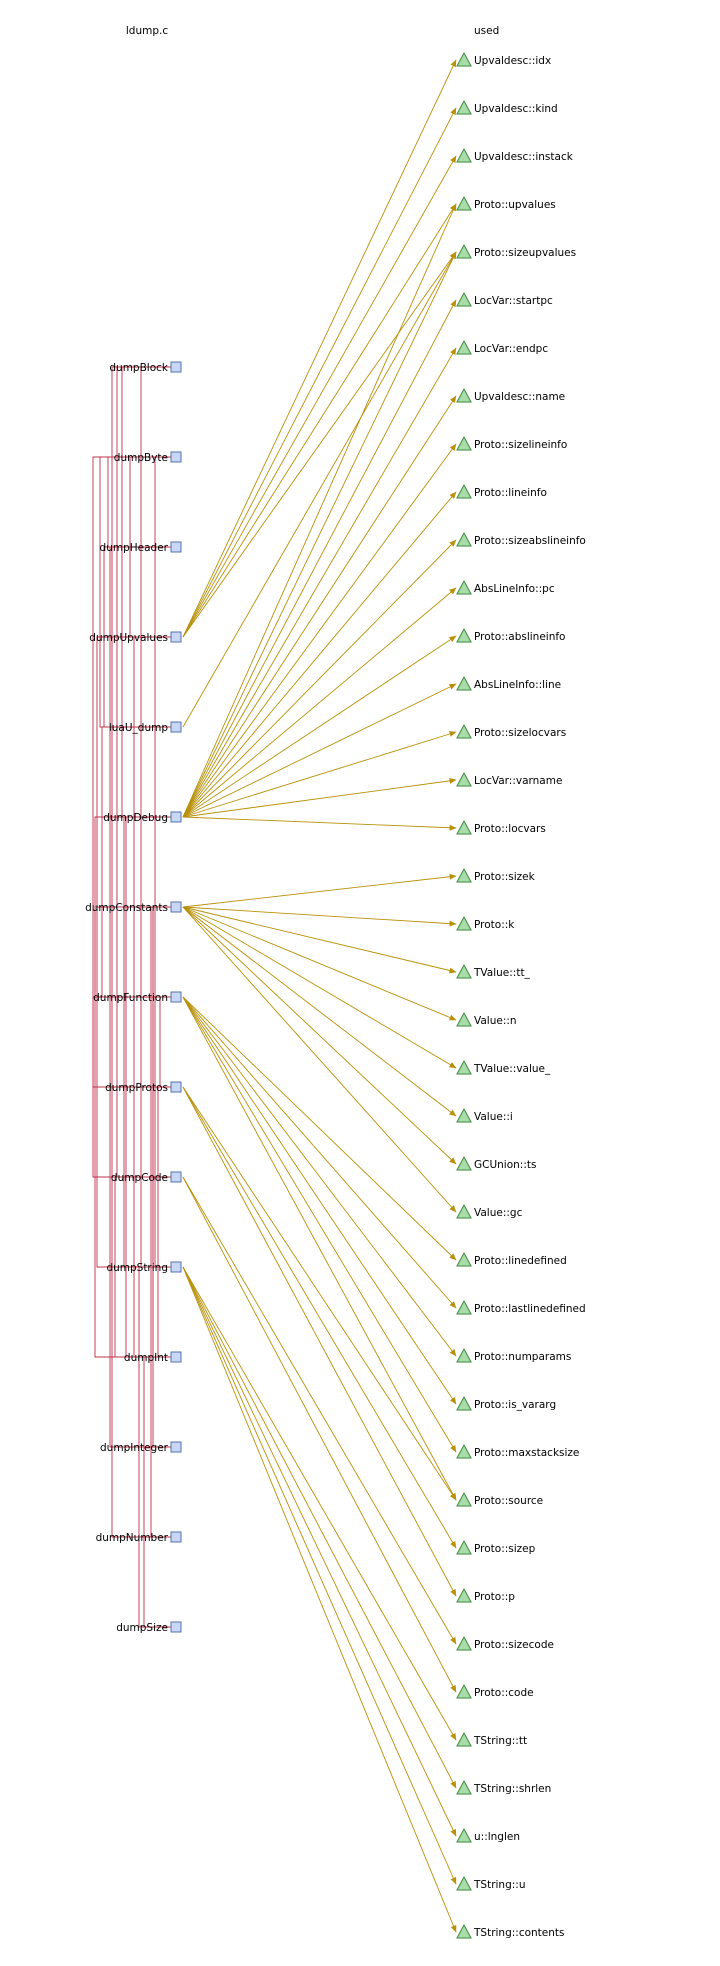  Describe the element at coordinates (515, 205) in the screenshot. I see `used-member-label: Proto::upvalues` at that location.